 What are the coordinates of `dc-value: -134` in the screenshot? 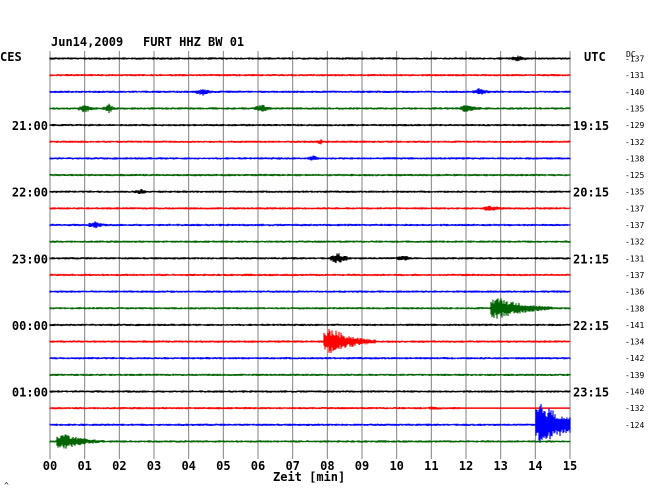 It's located at (634, 342).